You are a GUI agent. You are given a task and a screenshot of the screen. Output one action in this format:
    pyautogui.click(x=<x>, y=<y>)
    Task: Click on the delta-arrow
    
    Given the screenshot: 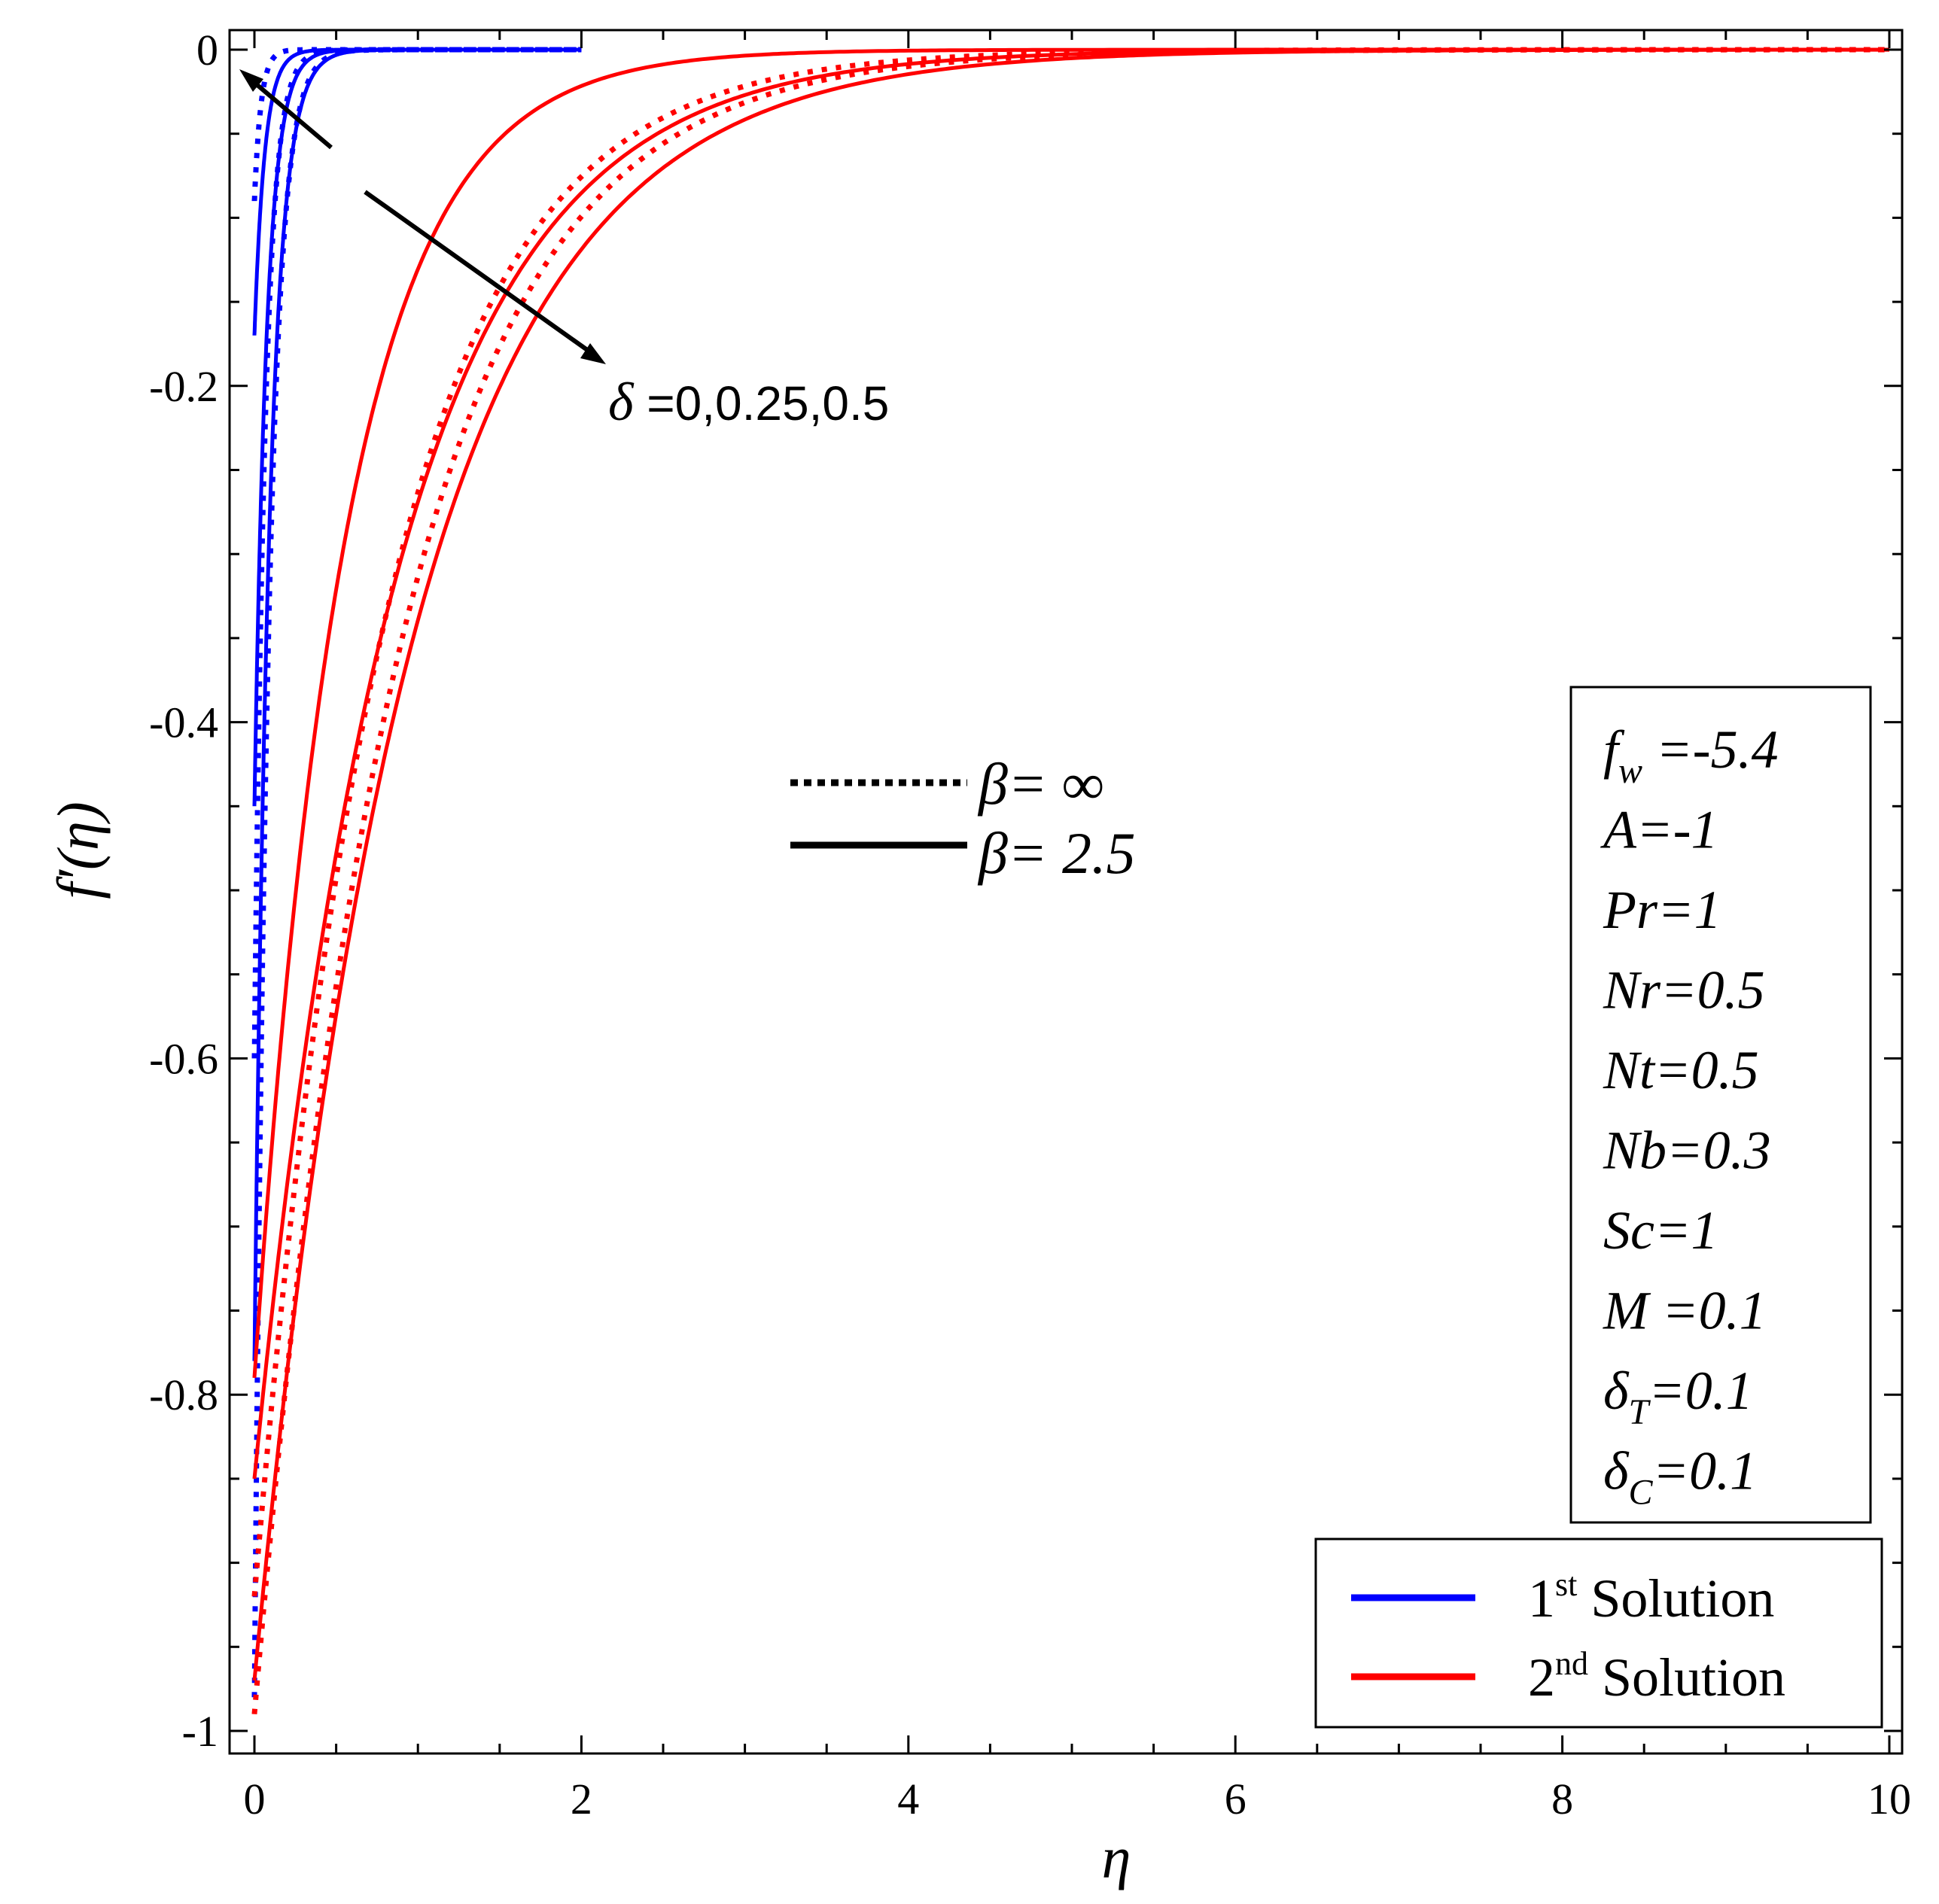 What is the action you would take?
    pyautogui.click(x=422, y=216)
    